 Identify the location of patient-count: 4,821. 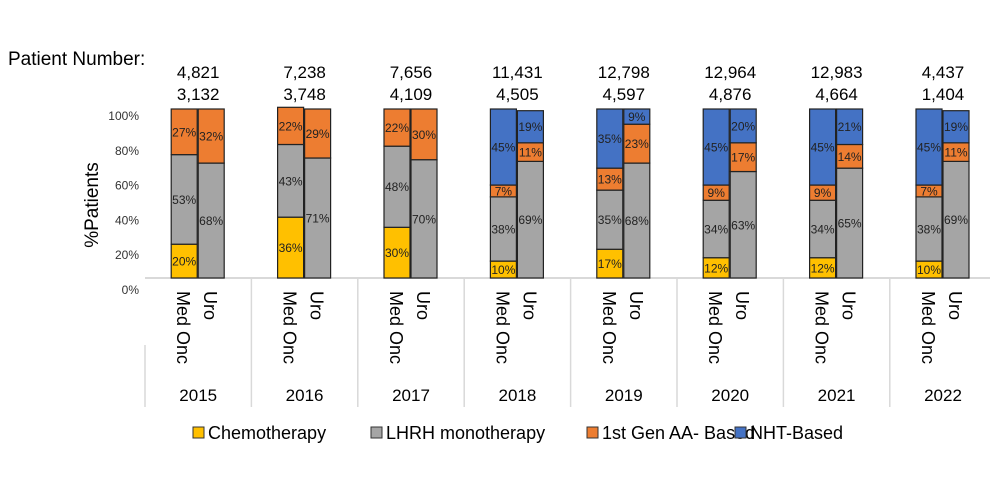
(198, 72).